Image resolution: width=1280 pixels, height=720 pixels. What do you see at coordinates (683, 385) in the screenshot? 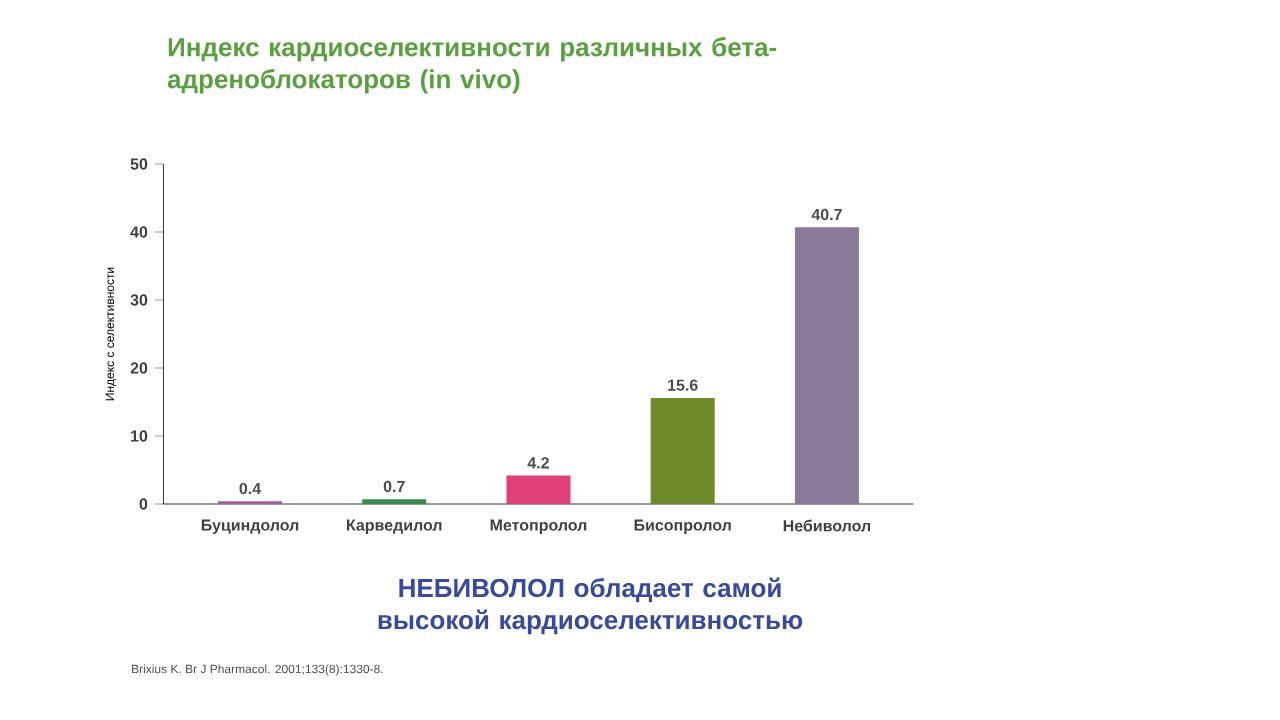
I see `data-label: 15.6` at bounding box center [683, 385].